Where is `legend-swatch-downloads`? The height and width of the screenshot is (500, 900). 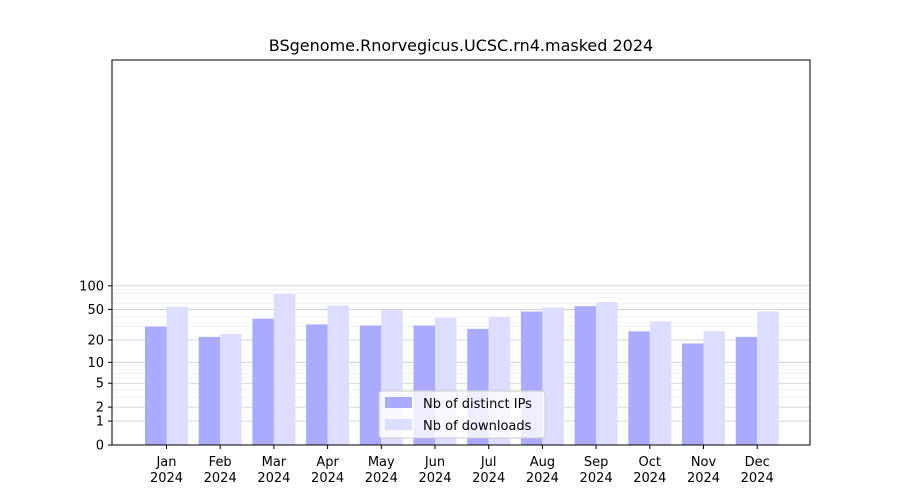
legend-swatch-downloads is located at coordinates (398, 424).